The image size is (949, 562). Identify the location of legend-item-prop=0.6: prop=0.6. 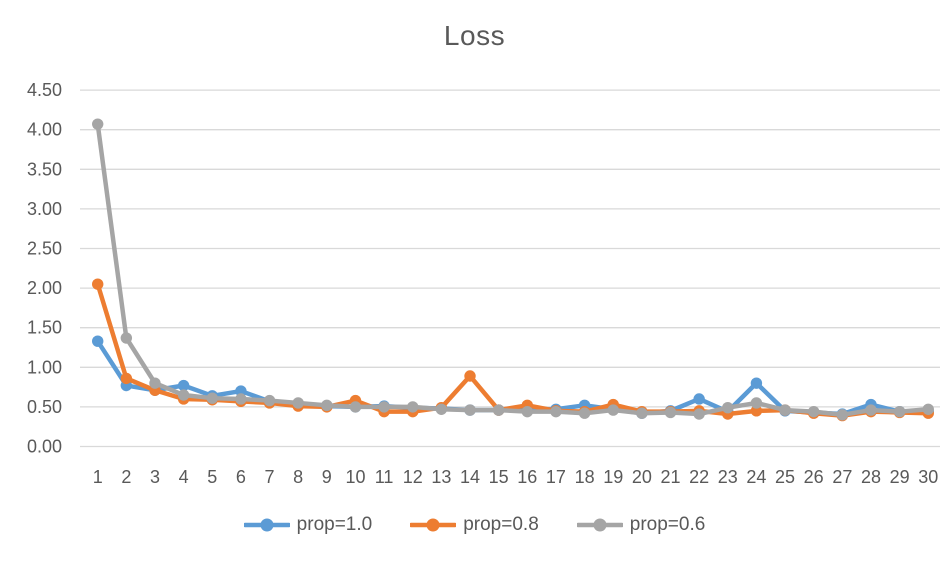
(641, 525).